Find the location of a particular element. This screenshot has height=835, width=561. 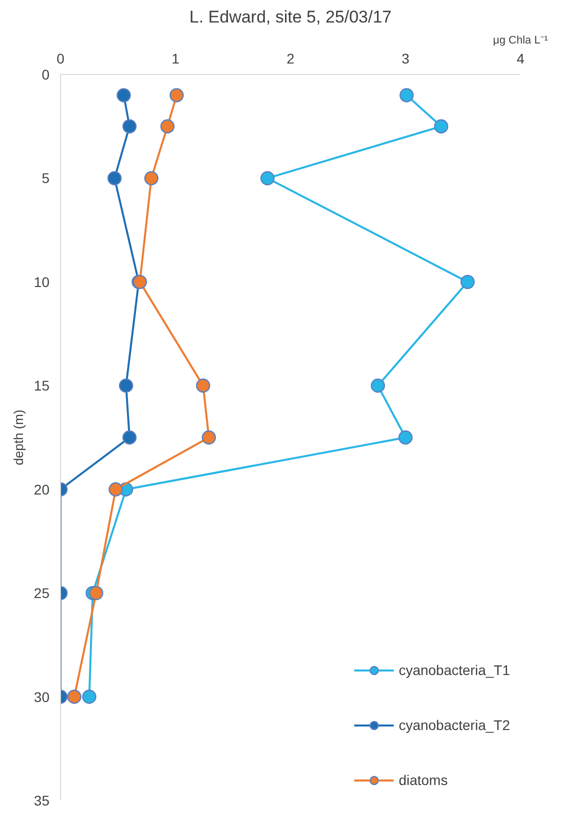

y-tick-label: 0 is located at coordinates (46, 74).